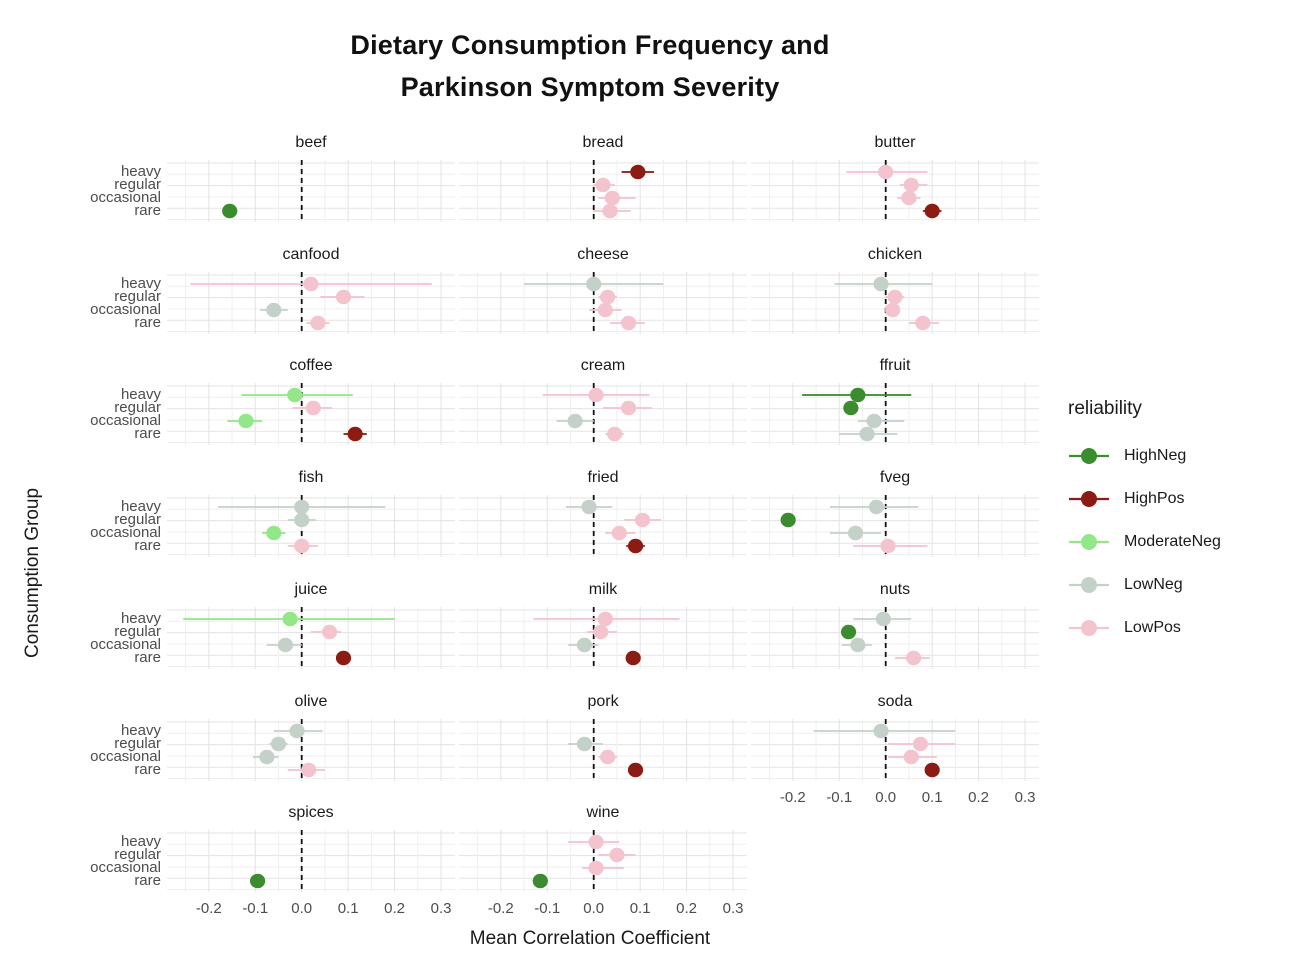  I want to click on facet-panel-coffee, so click(311, 414).